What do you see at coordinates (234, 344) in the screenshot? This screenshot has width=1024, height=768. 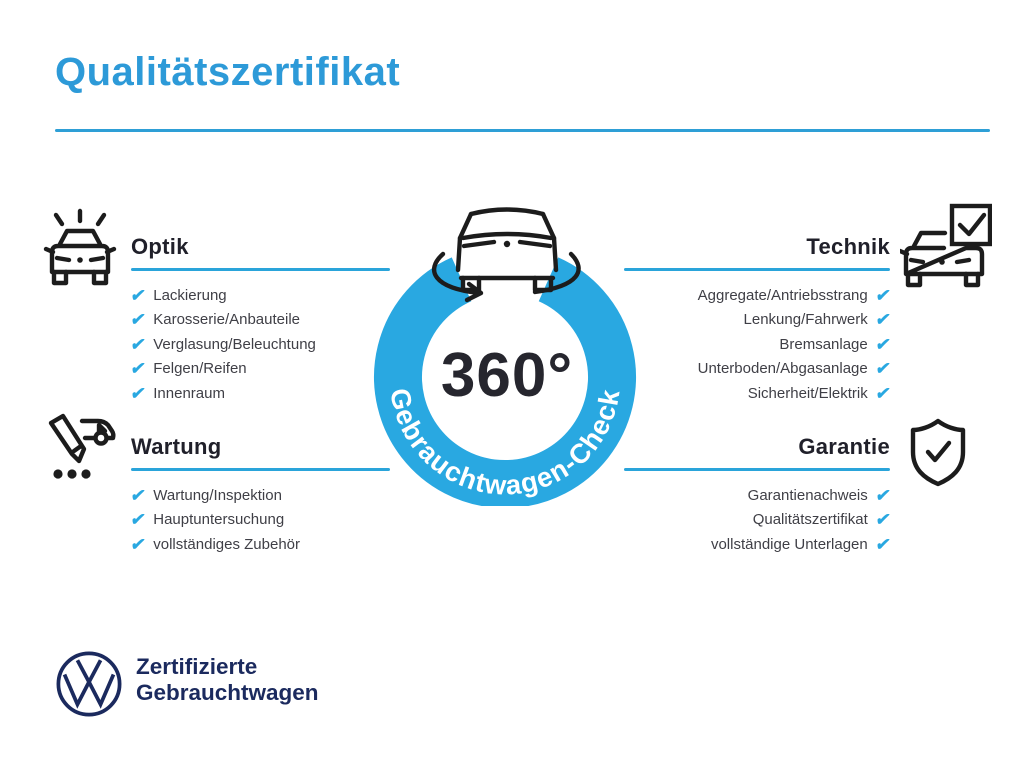 I see `check-item-label: Verglasung/Beleuchtung` at bounding box center [234, 344].